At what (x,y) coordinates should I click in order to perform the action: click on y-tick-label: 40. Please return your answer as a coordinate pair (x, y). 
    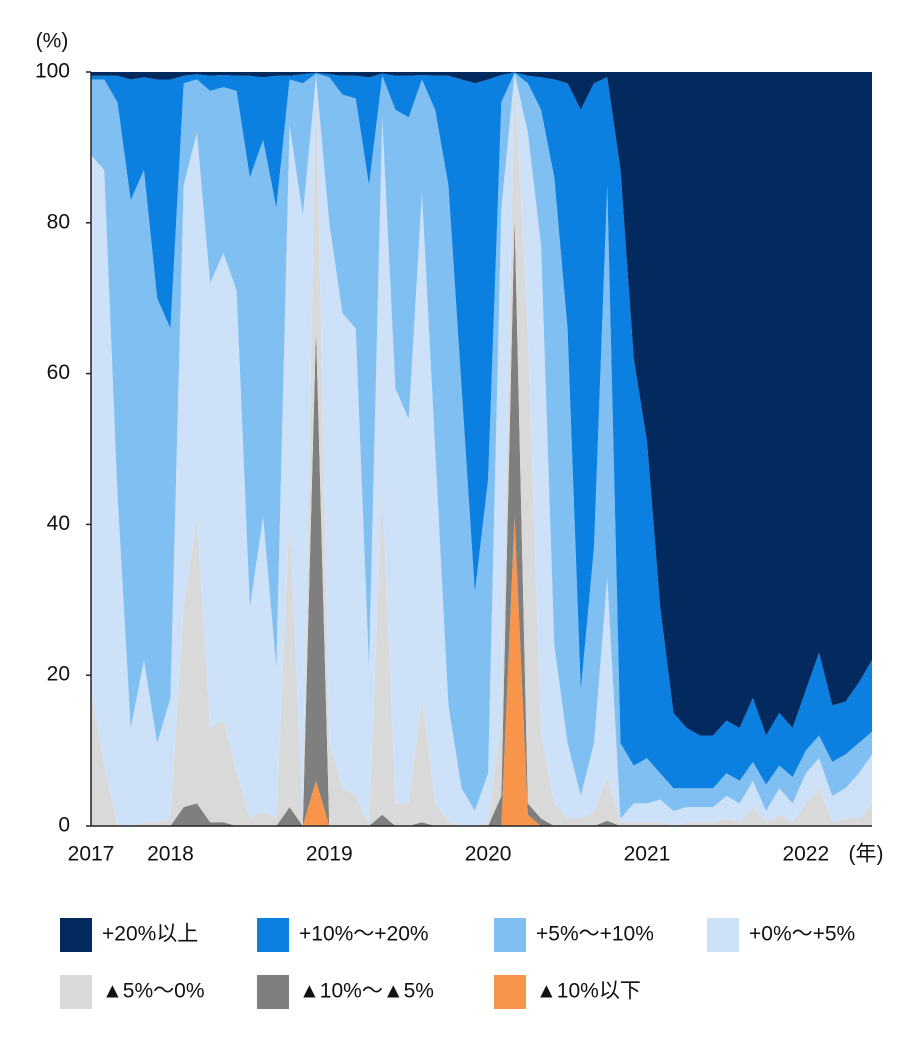
    Looking at the image, I should click on (58, 523).